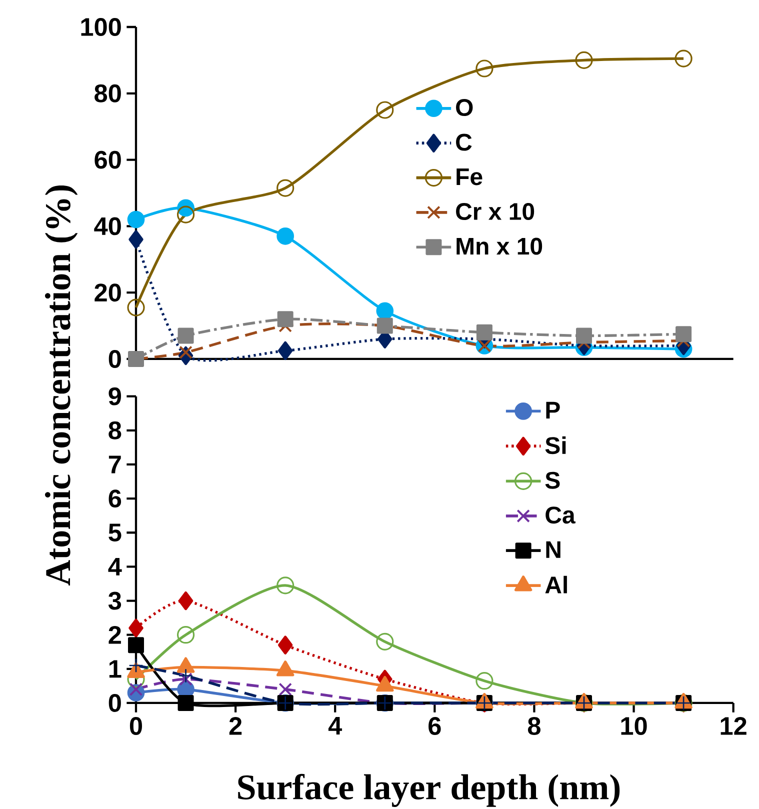 Image resolution: width=759 pixels, height=809 pixels. I want to click on x-tick-label: 0, so click(136, 726).